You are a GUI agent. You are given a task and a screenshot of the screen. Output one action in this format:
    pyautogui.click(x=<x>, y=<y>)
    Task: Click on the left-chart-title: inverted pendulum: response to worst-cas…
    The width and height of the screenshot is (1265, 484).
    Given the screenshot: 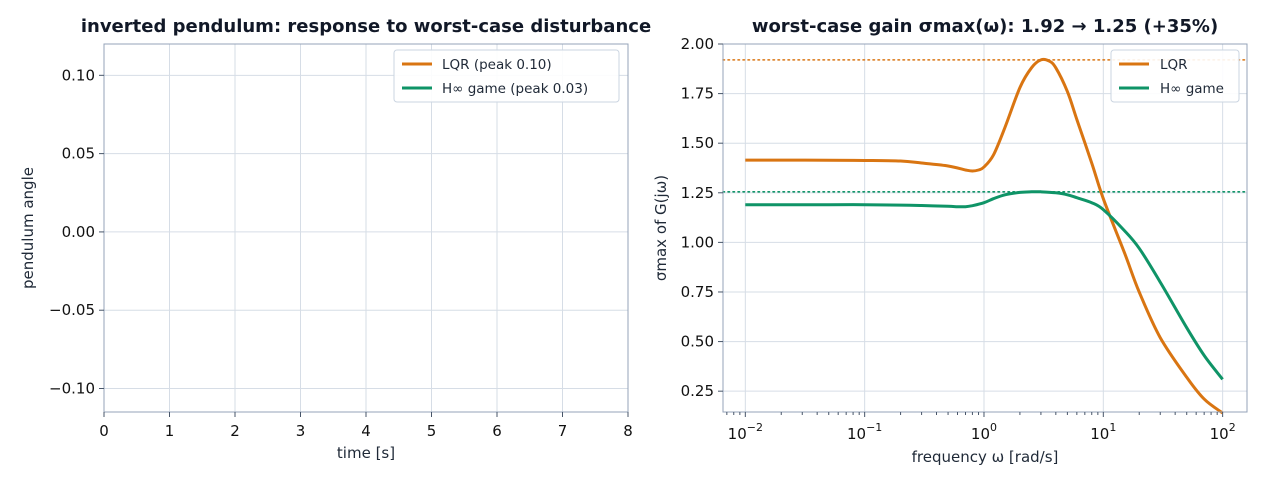 What is the action you would take?
    pyautogui.click(x=366, y=26)
    